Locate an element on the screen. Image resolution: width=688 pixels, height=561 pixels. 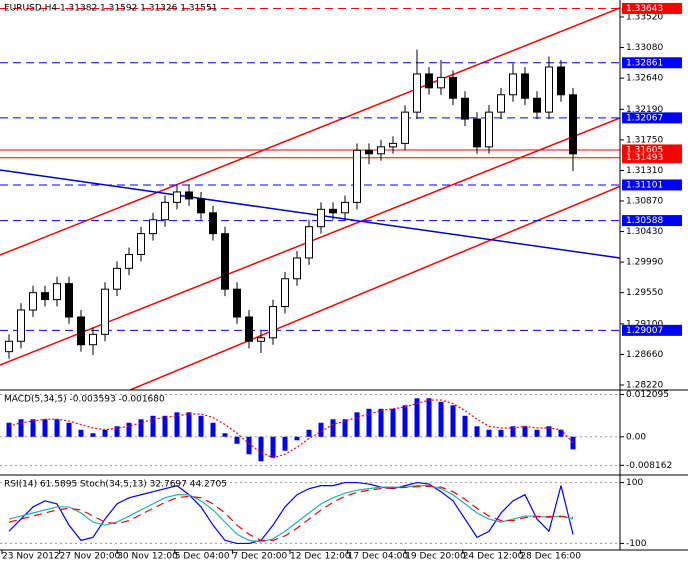
x-tick-label: 28 Dec 16:00 is located at coordinates (550, 556).